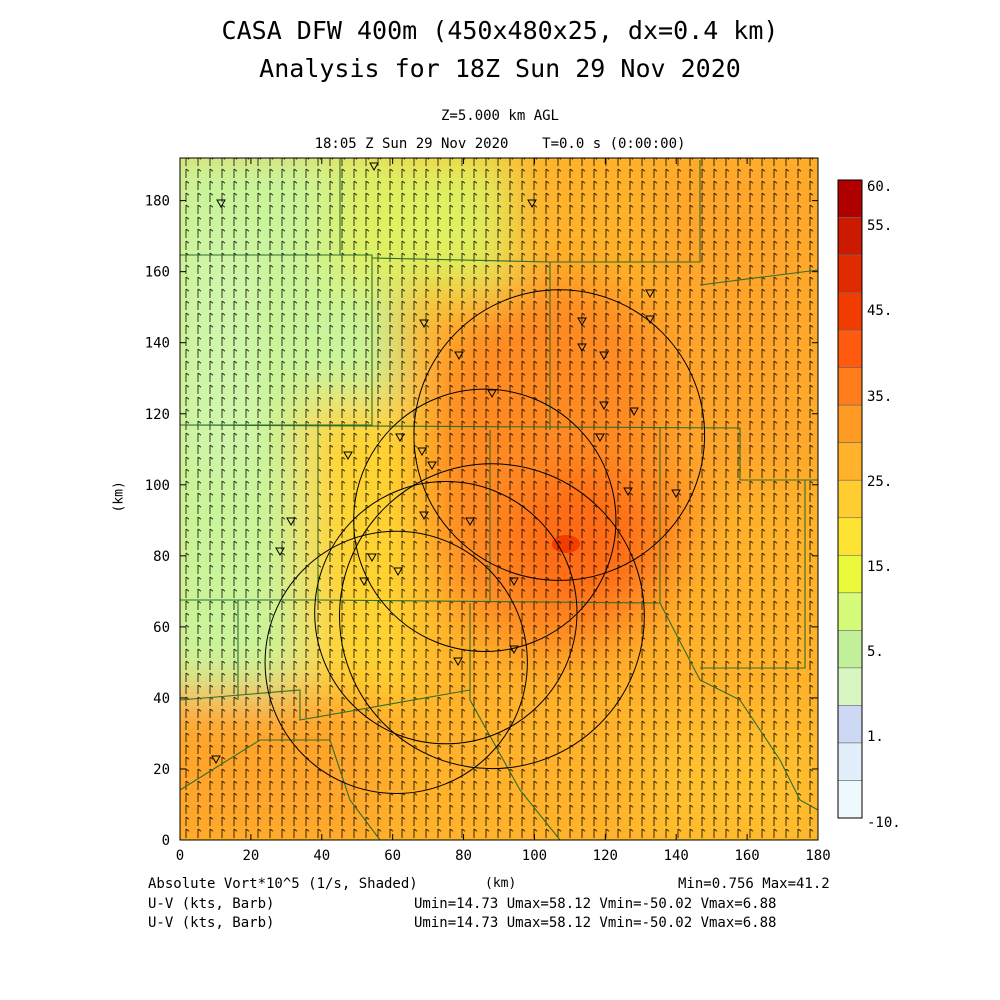  What do you see at coordinates (250, 856) in the screenshot?
I see `x-tick-label: 20` at bounding box center [250, 856].